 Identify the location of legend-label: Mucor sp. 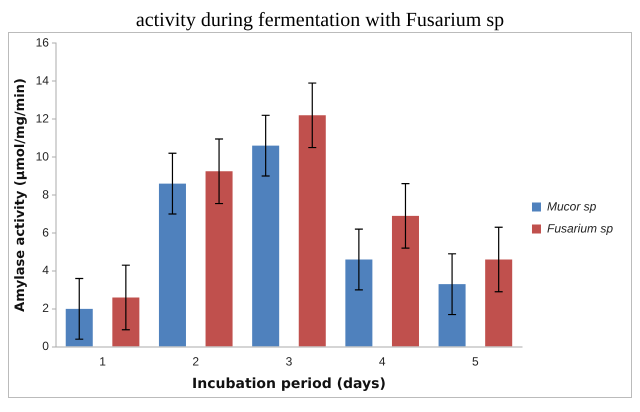
(571, 206).